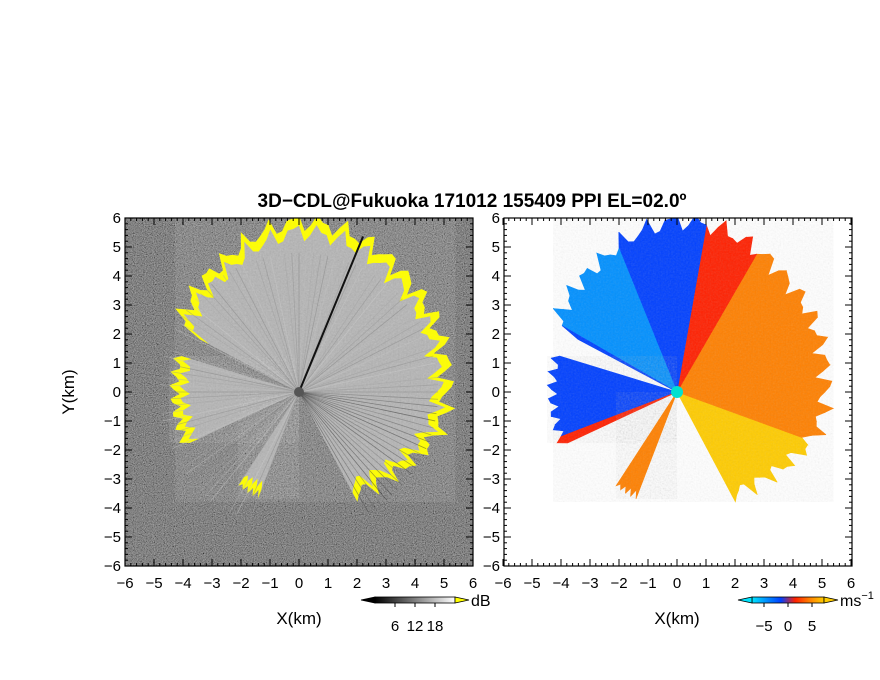  Describe the element at coordinates (763, 626) in the screenshot. I see `vel-colorbar-tick-label: −5` at that location.